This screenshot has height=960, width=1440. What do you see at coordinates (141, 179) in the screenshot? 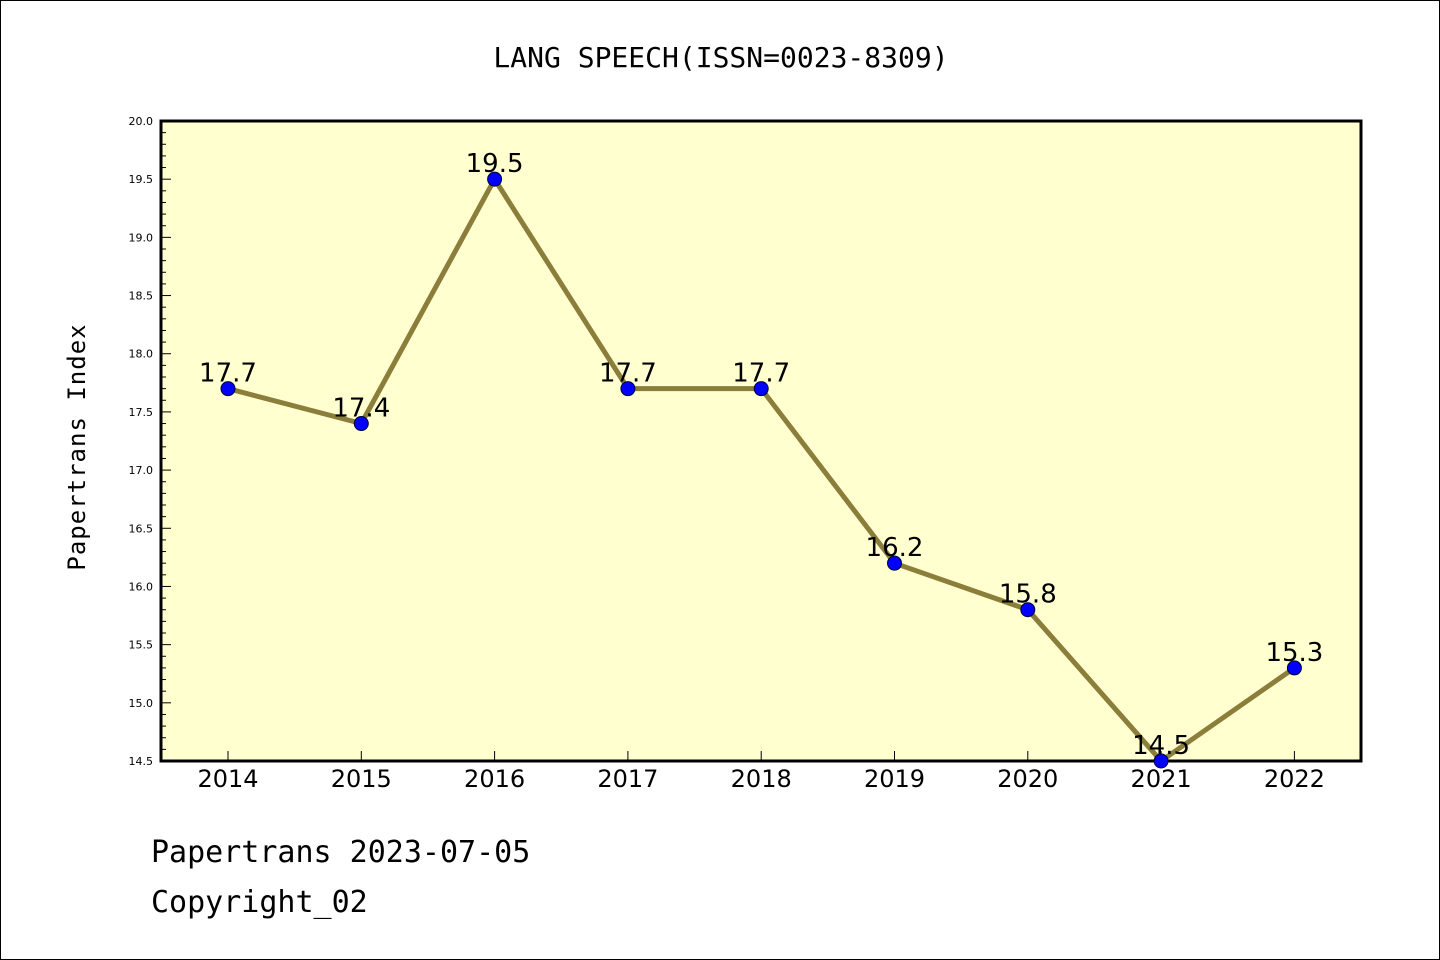
I see `y-tick-label: 19.5` at bounding box center [141, 179].